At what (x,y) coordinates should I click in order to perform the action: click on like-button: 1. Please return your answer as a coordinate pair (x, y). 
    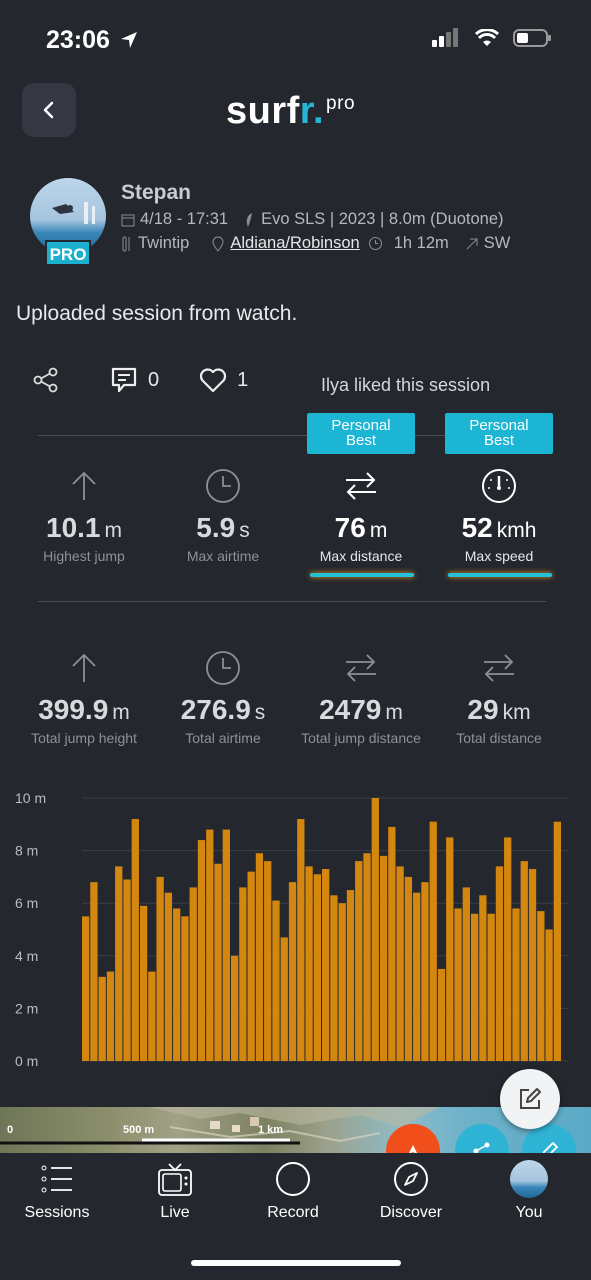
    Looking at the image, I should click on (223, 380).